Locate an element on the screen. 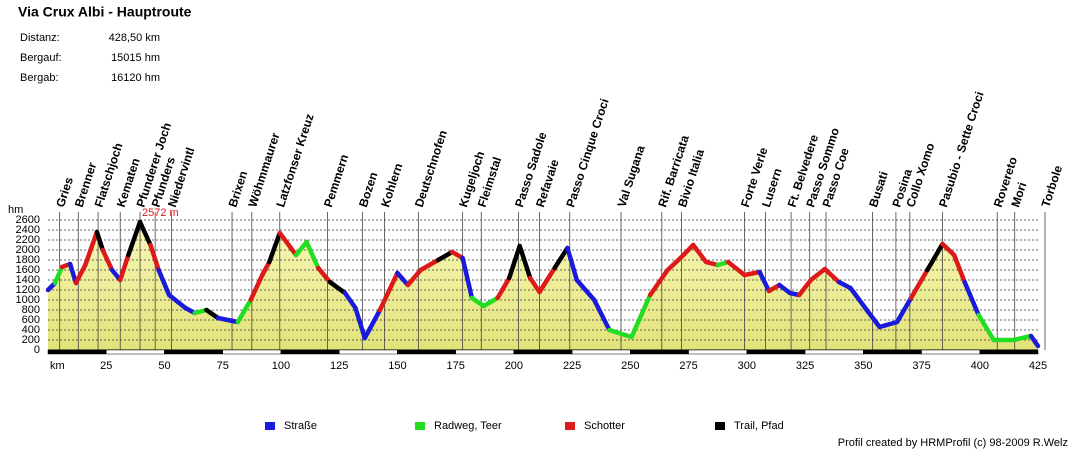 The width and height of the screenshot is (1090, 450). y-tick-label: 2000 is located at coordinates (28, 250).